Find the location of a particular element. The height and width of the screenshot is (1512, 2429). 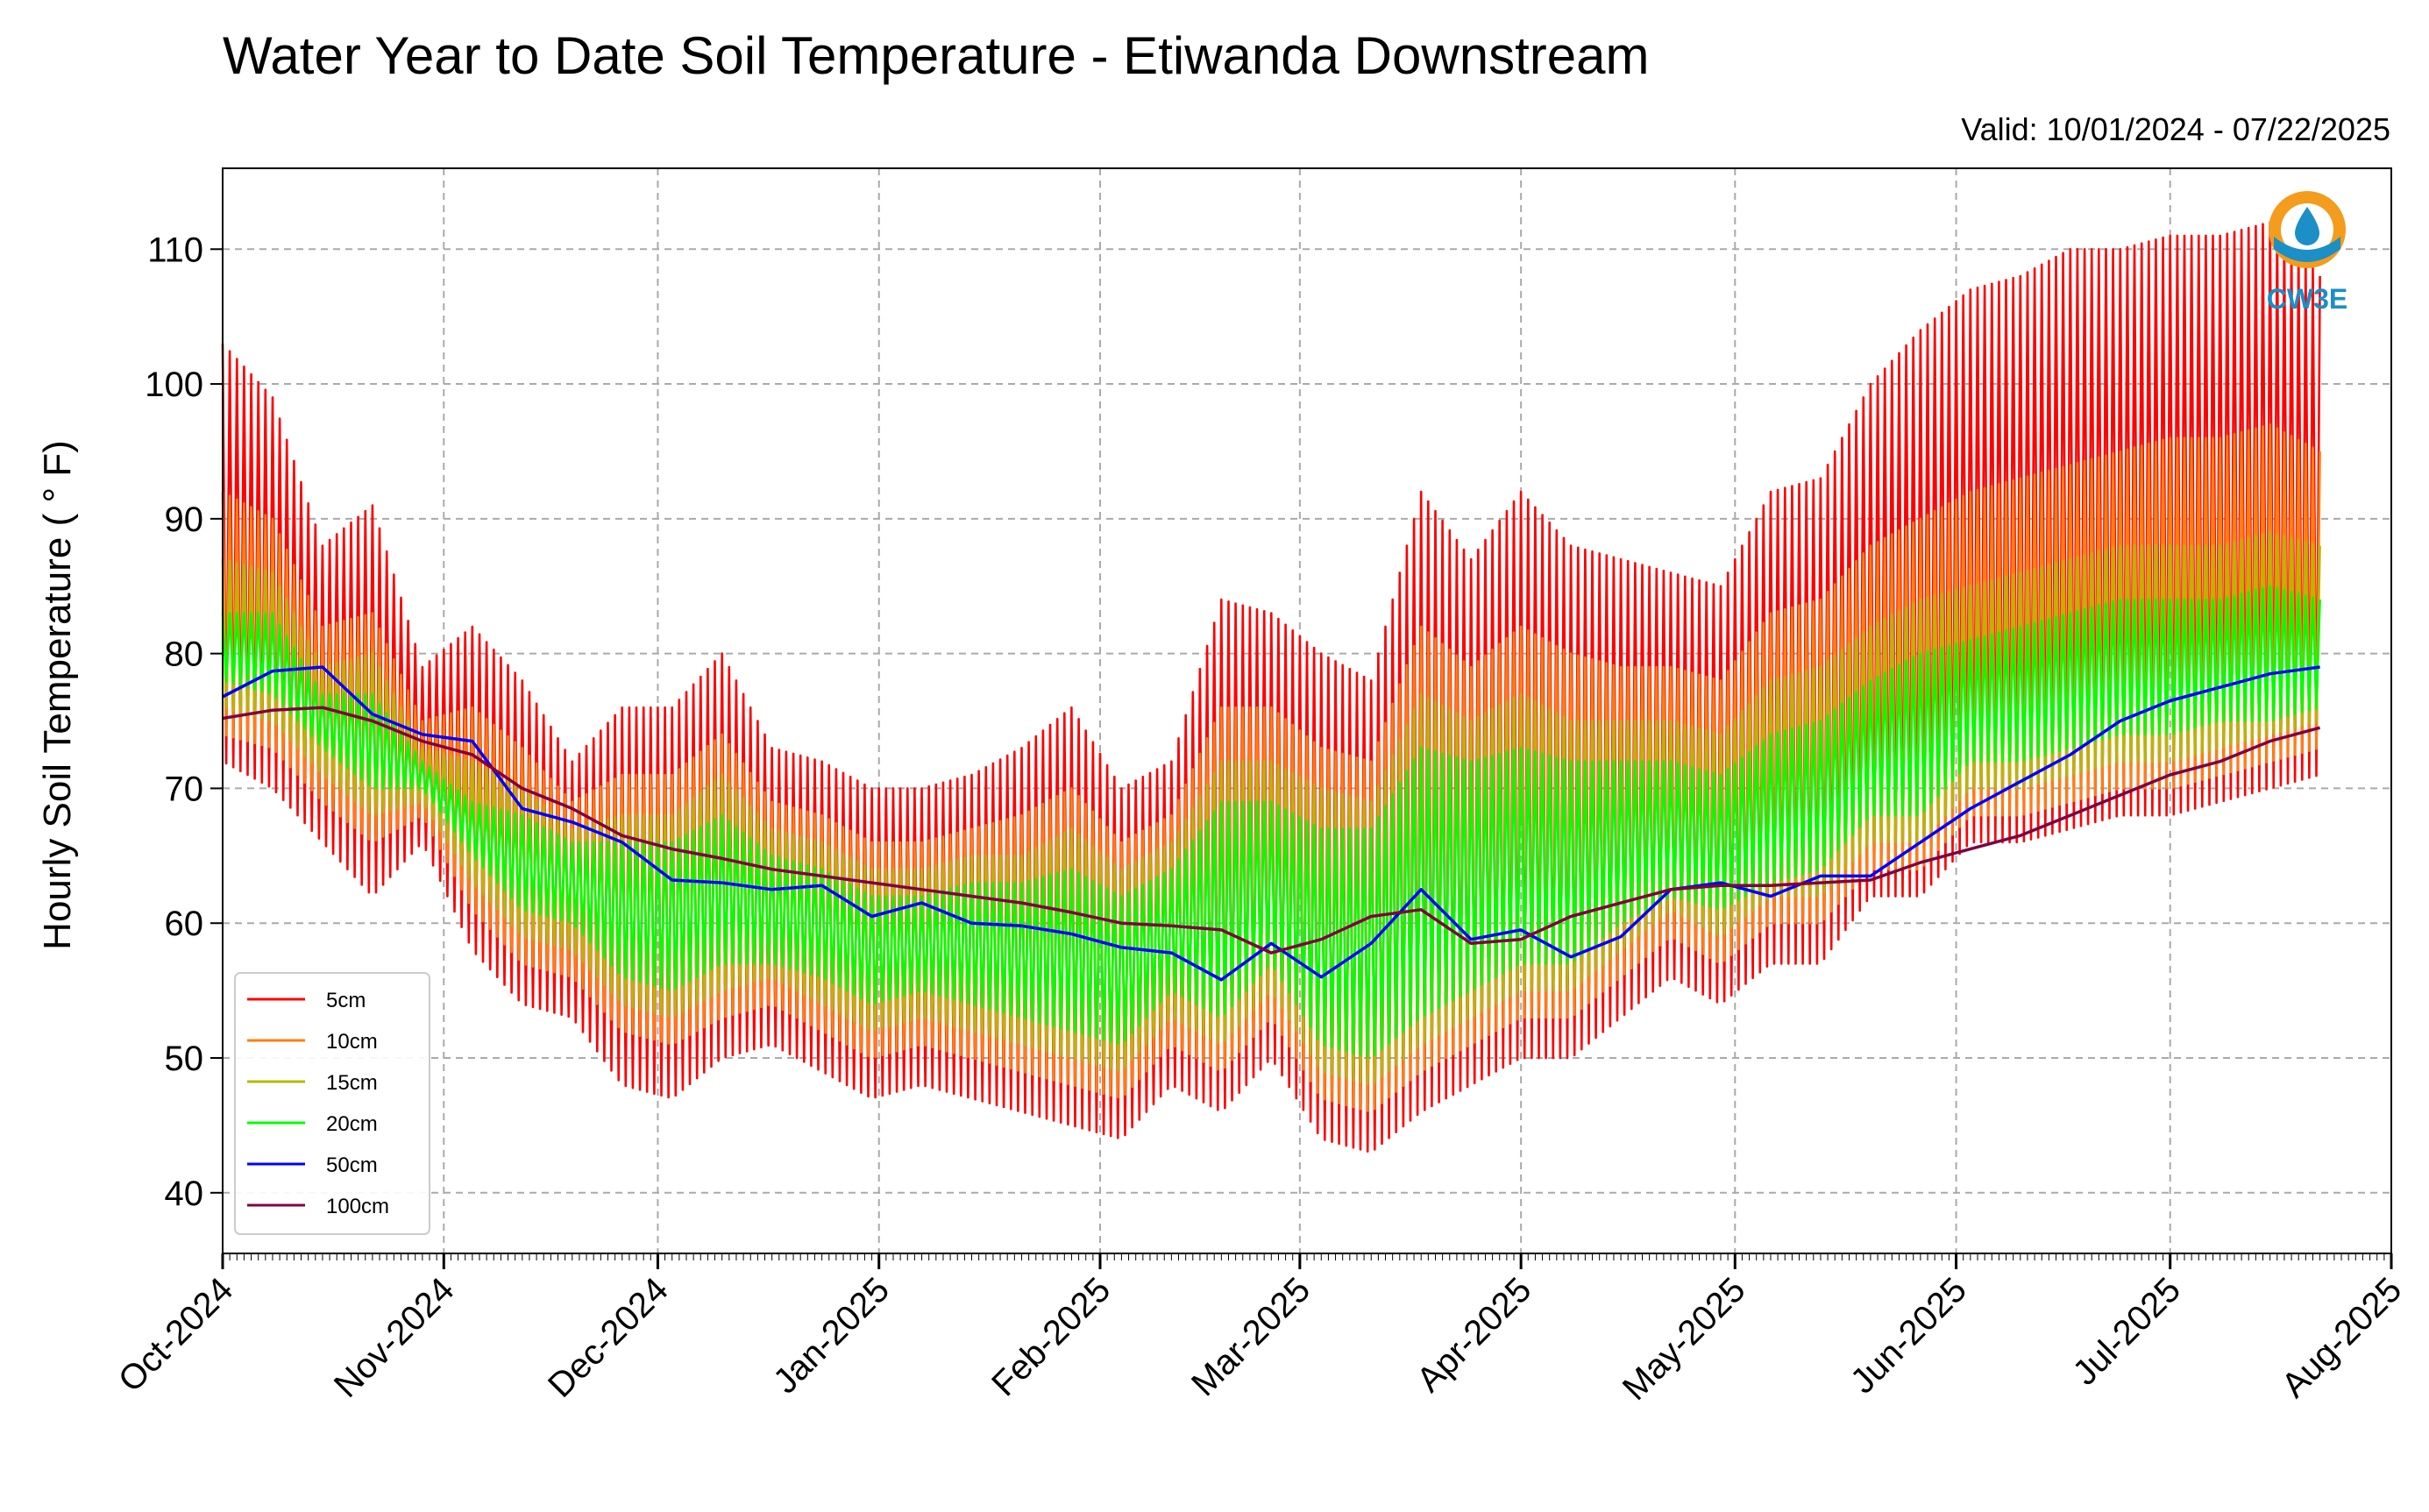

y-tick-label: 60 is located at coordinates (185, 924).